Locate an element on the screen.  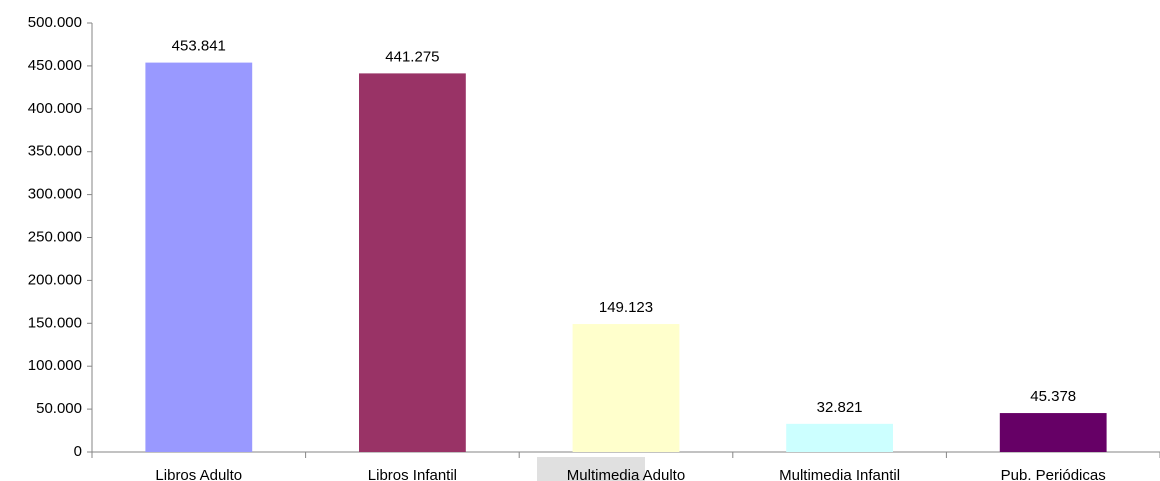
data-label: 32.821 is located at coordinates (840, 407).